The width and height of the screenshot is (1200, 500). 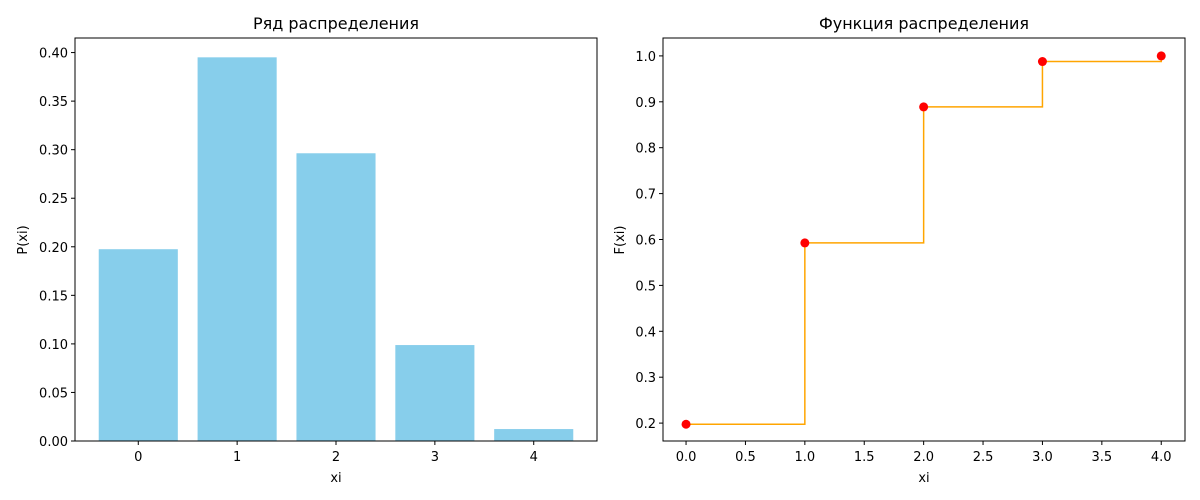 I want to click on y-axis-label: P(xi), so click(x=23, y=239).